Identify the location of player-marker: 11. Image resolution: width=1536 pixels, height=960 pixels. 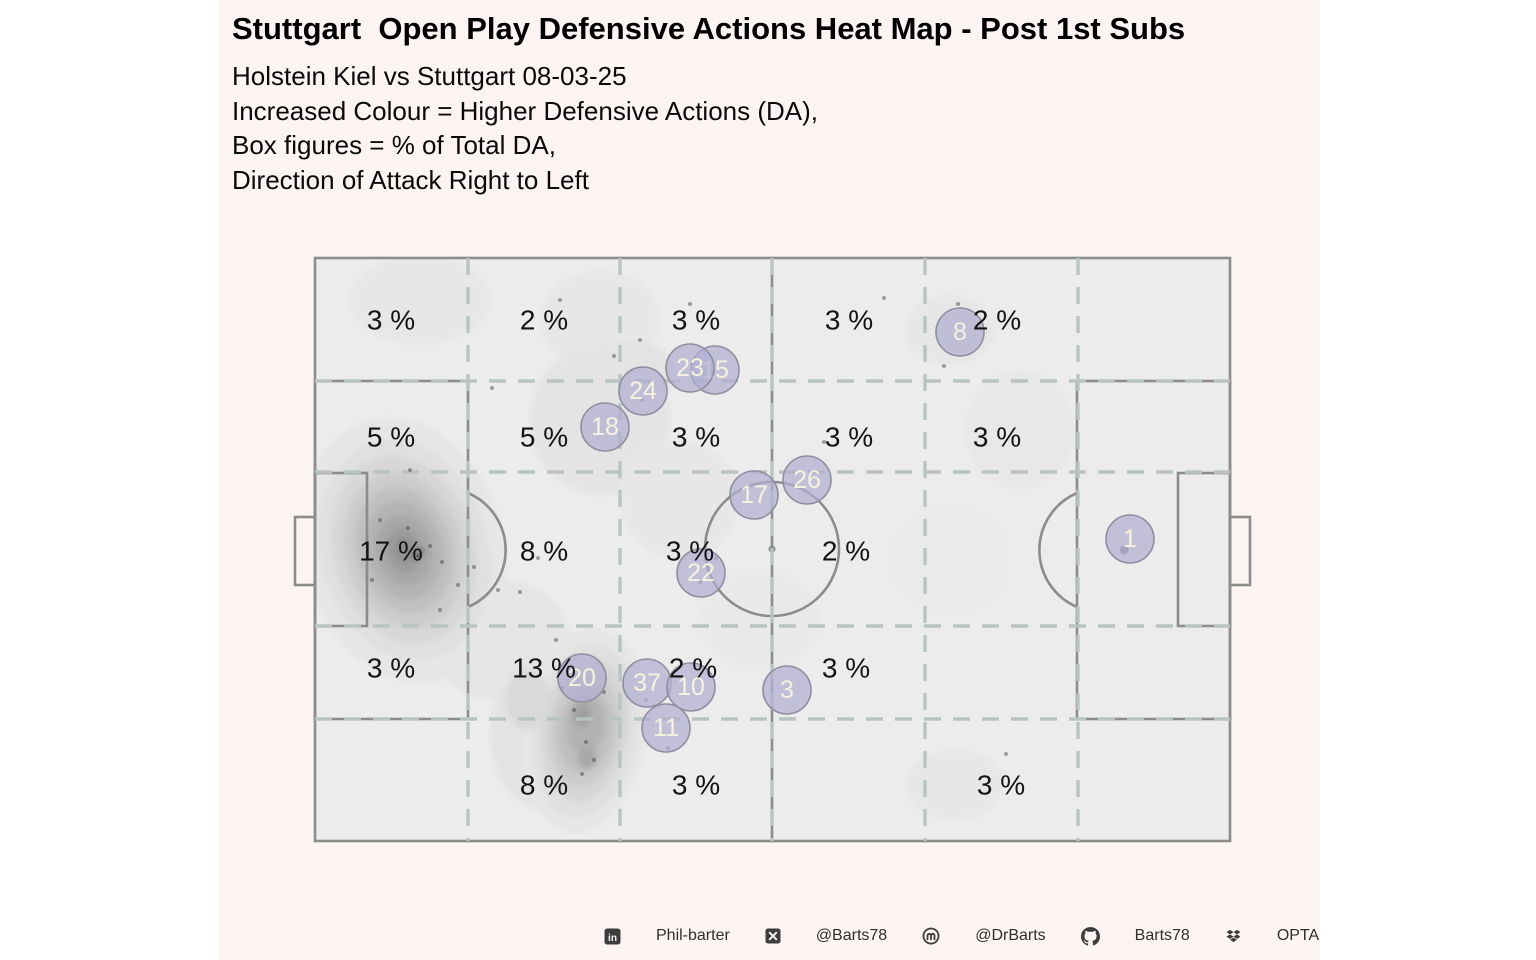
(666, 728).